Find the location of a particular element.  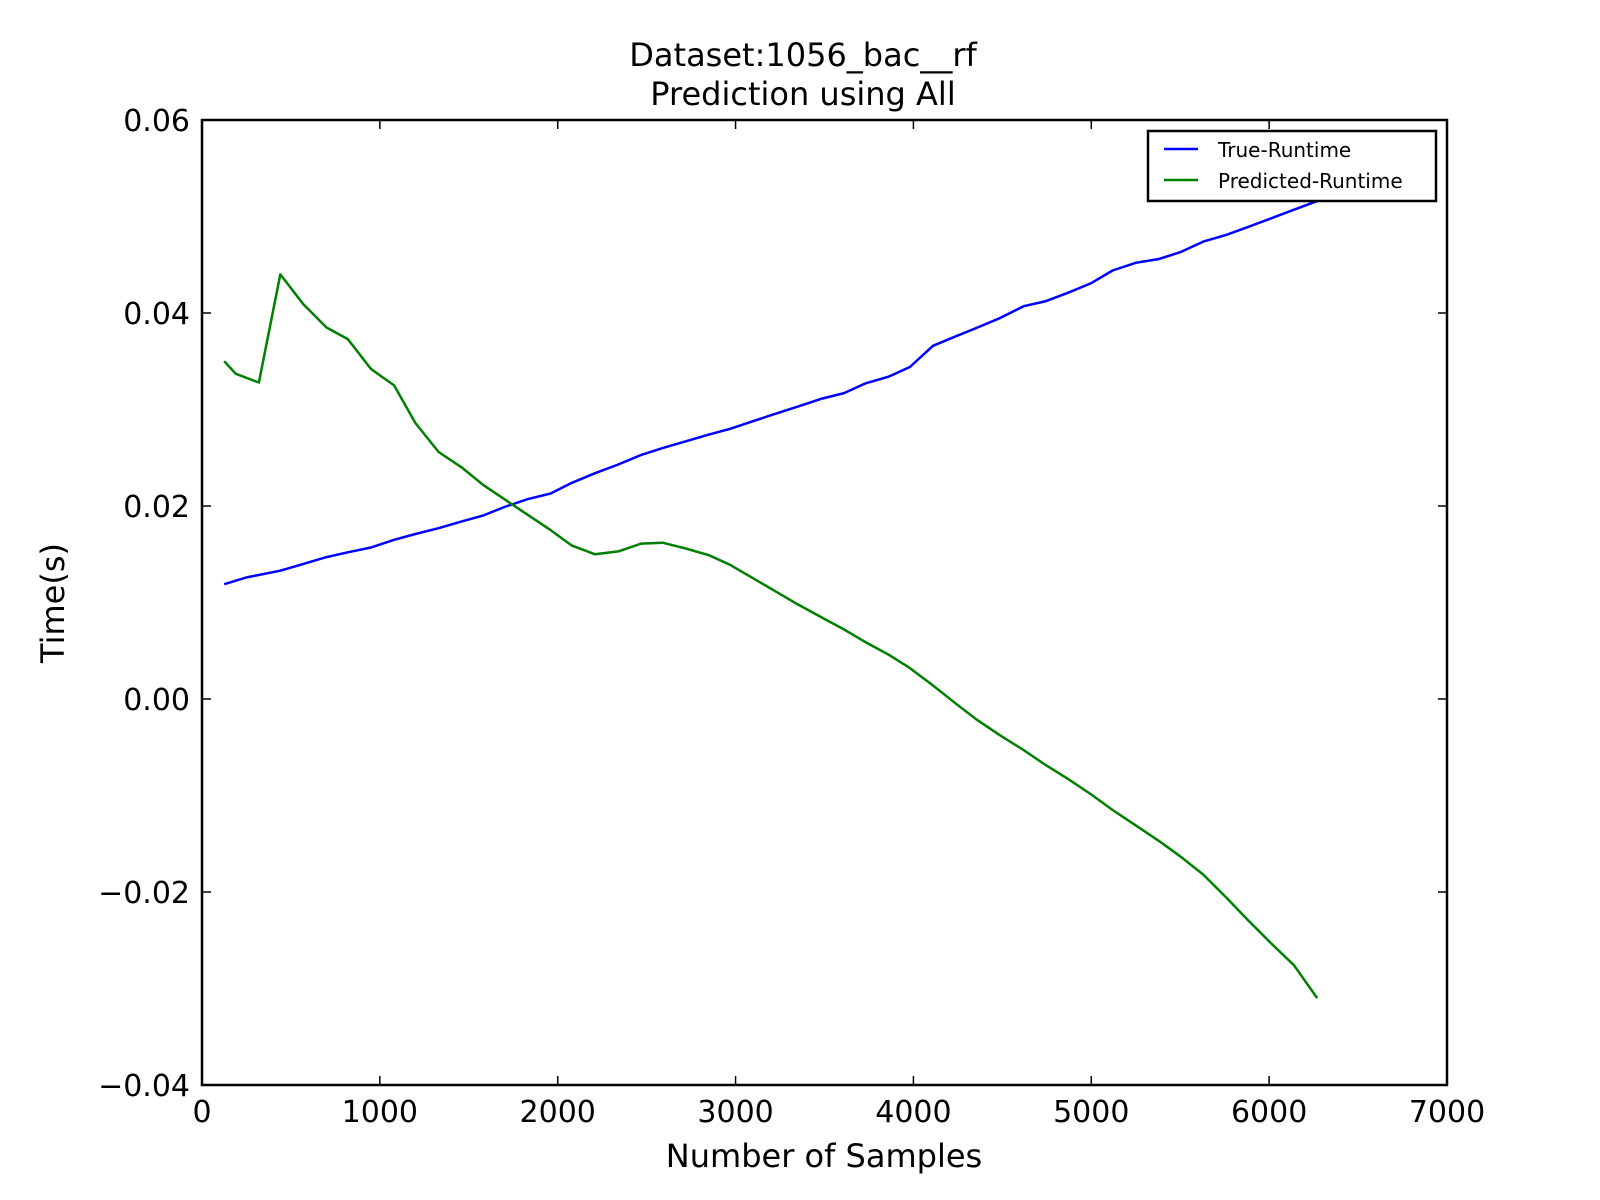

y-tick-label: 0.00 is located at coordinates (156, 700).